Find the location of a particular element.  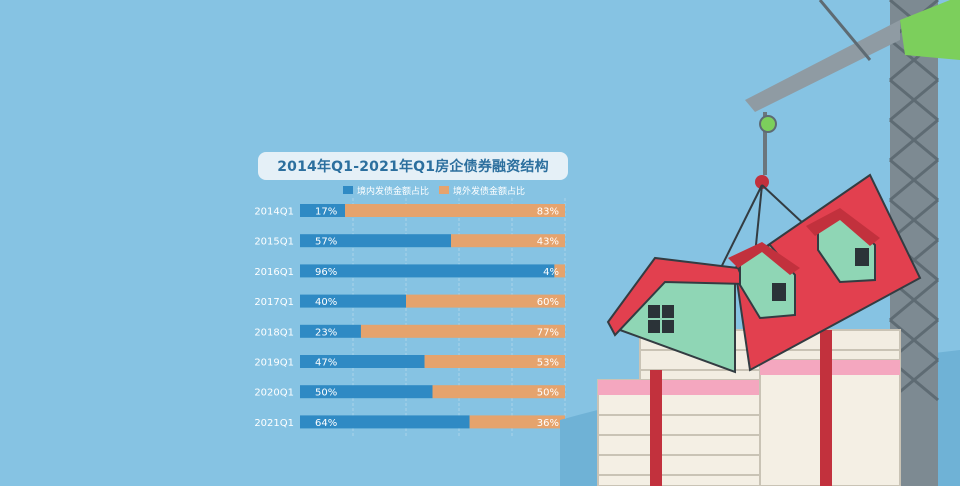

legend-swatch-domestic is located at coordinates (348, 190).